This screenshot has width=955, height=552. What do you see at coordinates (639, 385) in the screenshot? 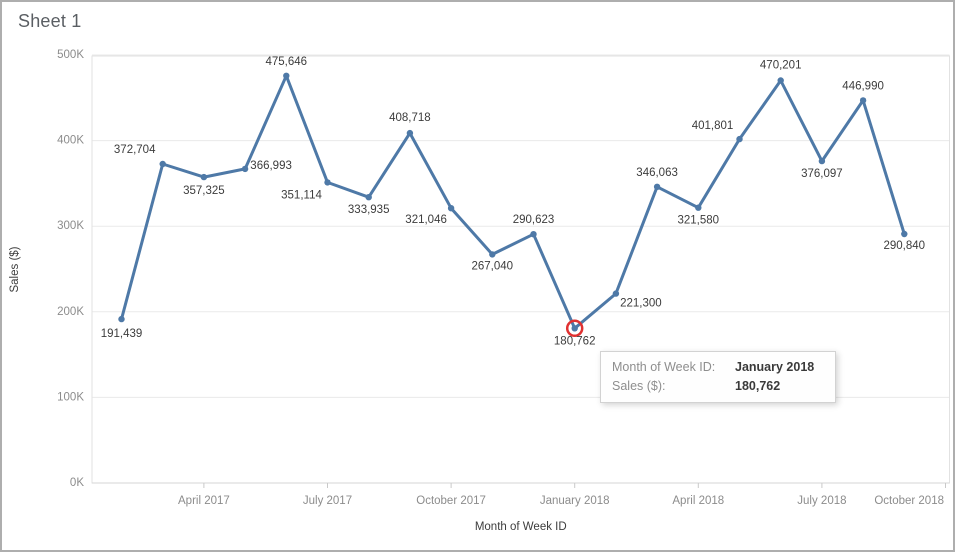
I see `tooltip-measure-label: Sales ($):` at bounding box center [639, 385].